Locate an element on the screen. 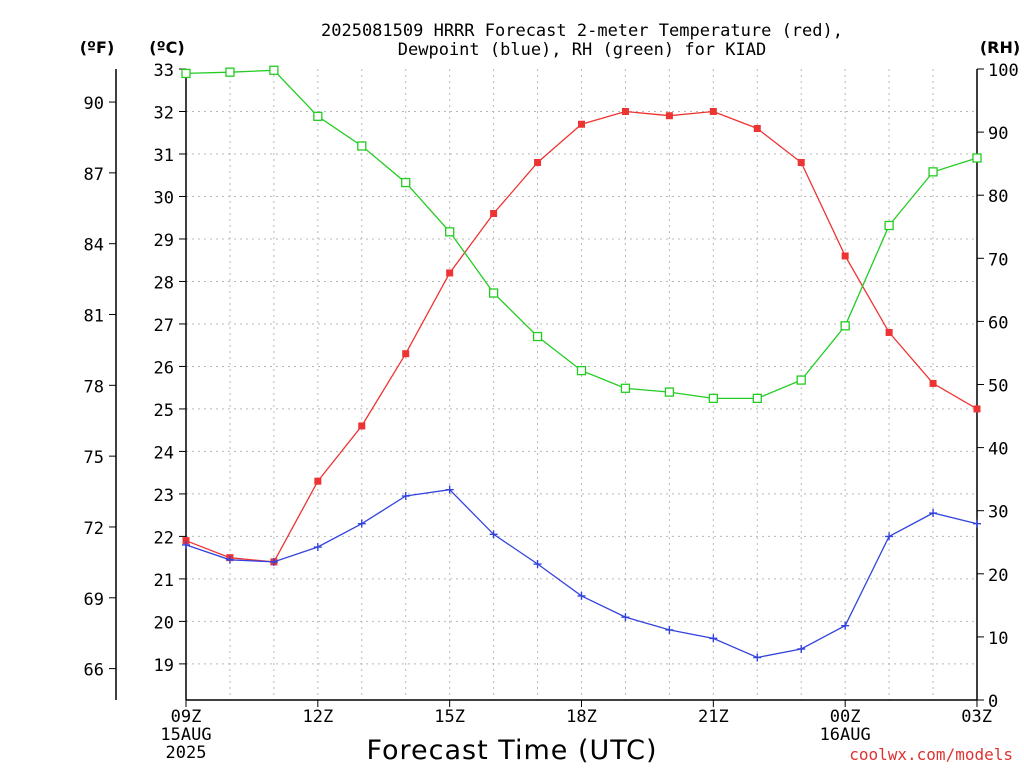 The height and width of the screenshot is (768, 1024). fahrenheit-tick-label: 69 is located at coordinates (94, 600).